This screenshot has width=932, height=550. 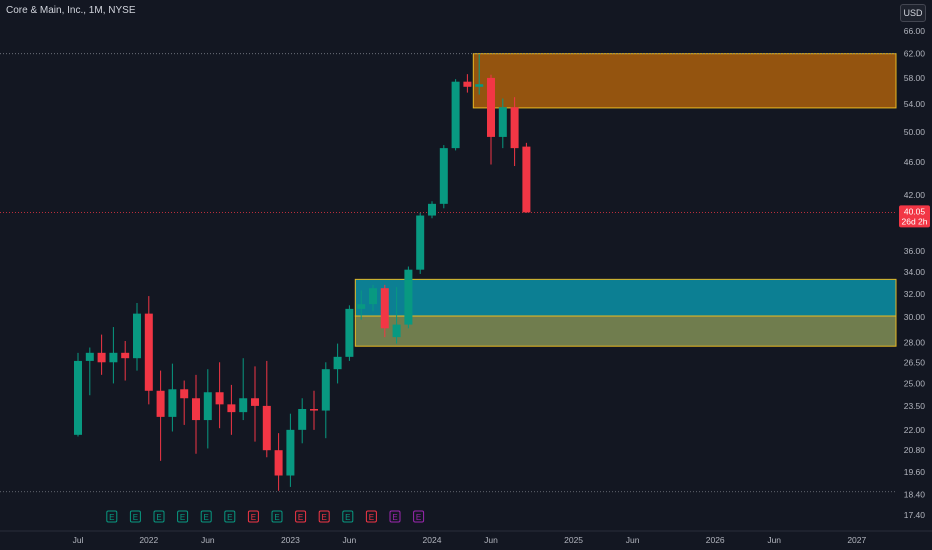 I want to click on time-tick-label: 2026, so click(x=715, y=540).